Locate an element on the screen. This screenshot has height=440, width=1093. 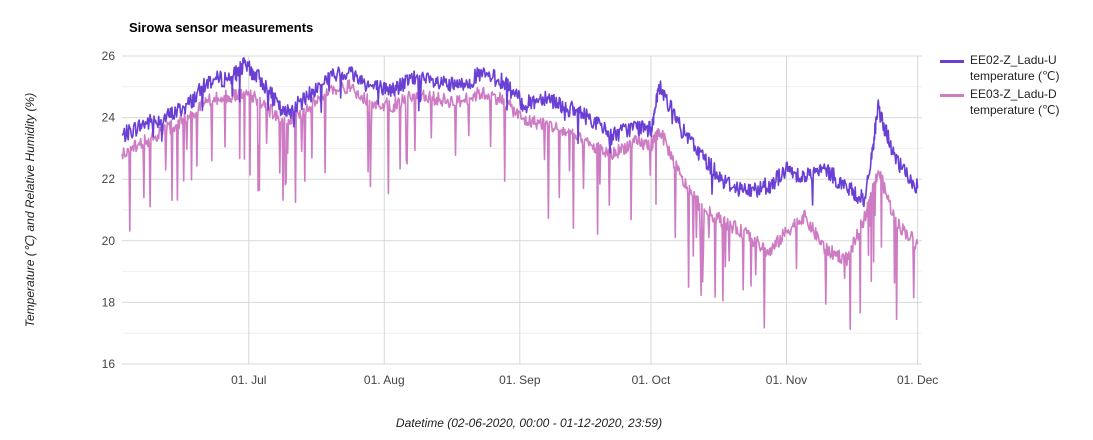
legend-item-ee02: EE02-Z_Ladu-U temperature (℃) is located at coordinates (1015, 68).